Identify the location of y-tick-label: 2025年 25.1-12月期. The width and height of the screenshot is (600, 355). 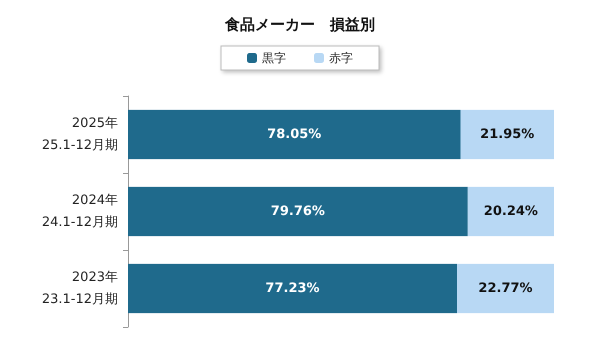
(80, 134).